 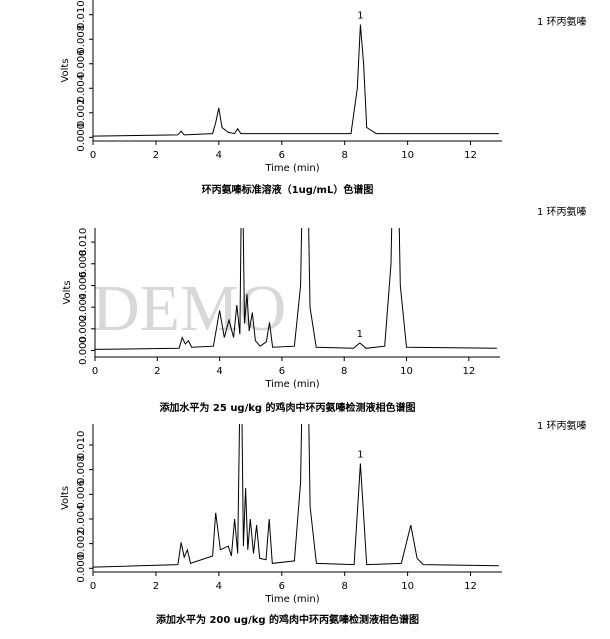 What do you see at coordinates (287, 407) in the screenshot?
I see `chart-caption: 添加水平为 25 ug/kg 的鸡肉中环丙氨嗪检测液相色谱图` at bounding box center [287, 407].